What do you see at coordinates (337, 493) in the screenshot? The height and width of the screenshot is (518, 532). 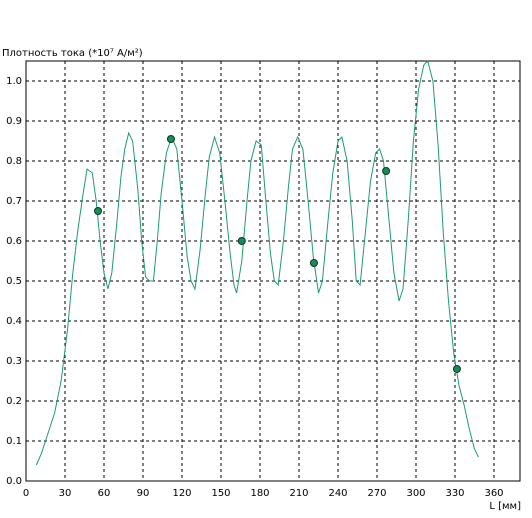 I see `x-tick-label: 240` at bounding box center [337, 493].